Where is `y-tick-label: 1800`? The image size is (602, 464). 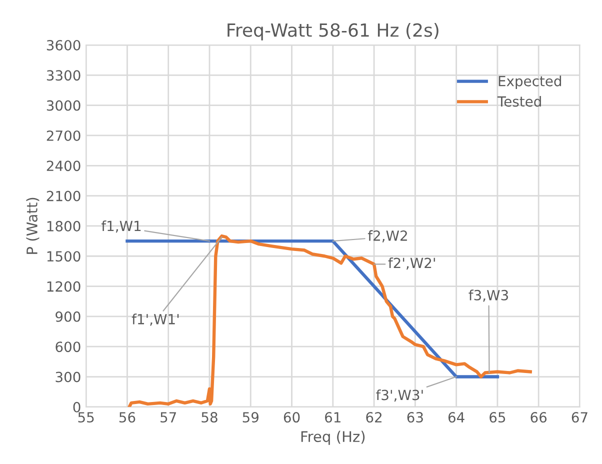 y-tick-label: 1800 is located at coordinates (63, 226).